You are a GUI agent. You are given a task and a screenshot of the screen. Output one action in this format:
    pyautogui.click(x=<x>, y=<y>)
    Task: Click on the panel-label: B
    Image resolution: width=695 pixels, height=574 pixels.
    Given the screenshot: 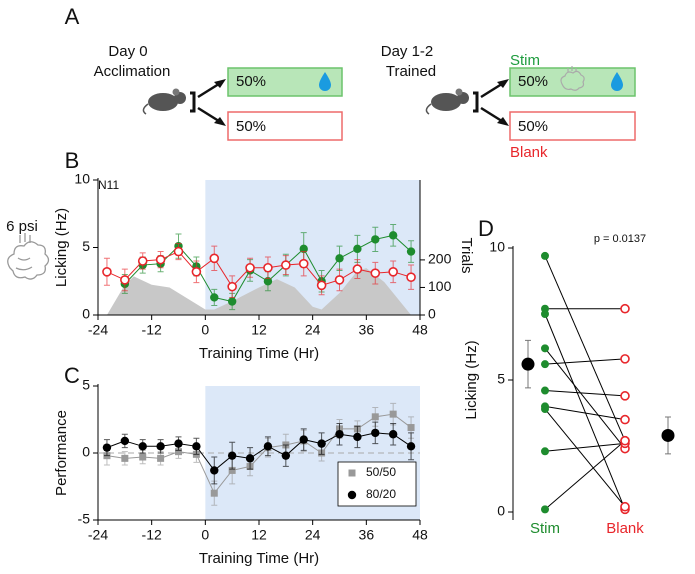 What is the action you would take?
    pyautogui.click(x=72, y=160)
    